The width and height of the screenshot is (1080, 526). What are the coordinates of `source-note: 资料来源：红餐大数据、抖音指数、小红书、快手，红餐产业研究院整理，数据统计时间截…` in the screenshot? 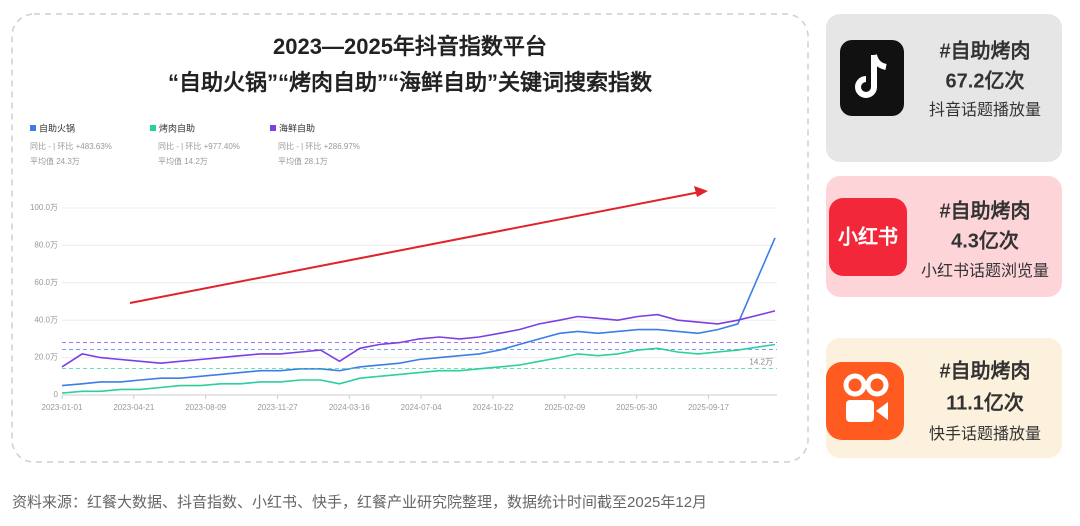 It's located at (359, 502).